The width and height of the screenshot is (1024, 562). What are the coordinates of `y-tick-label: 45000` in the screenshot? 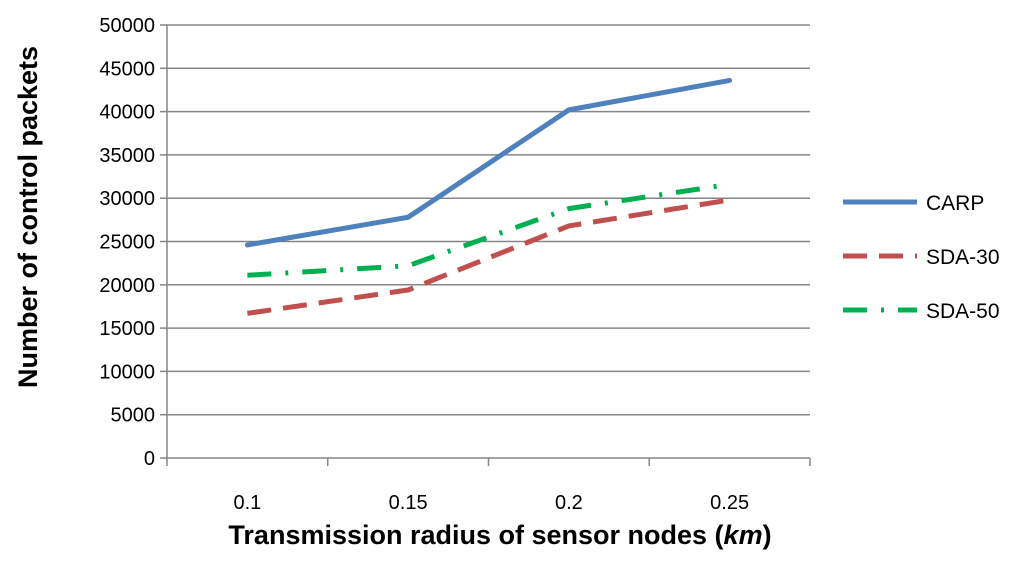 It's located at (127, 69).